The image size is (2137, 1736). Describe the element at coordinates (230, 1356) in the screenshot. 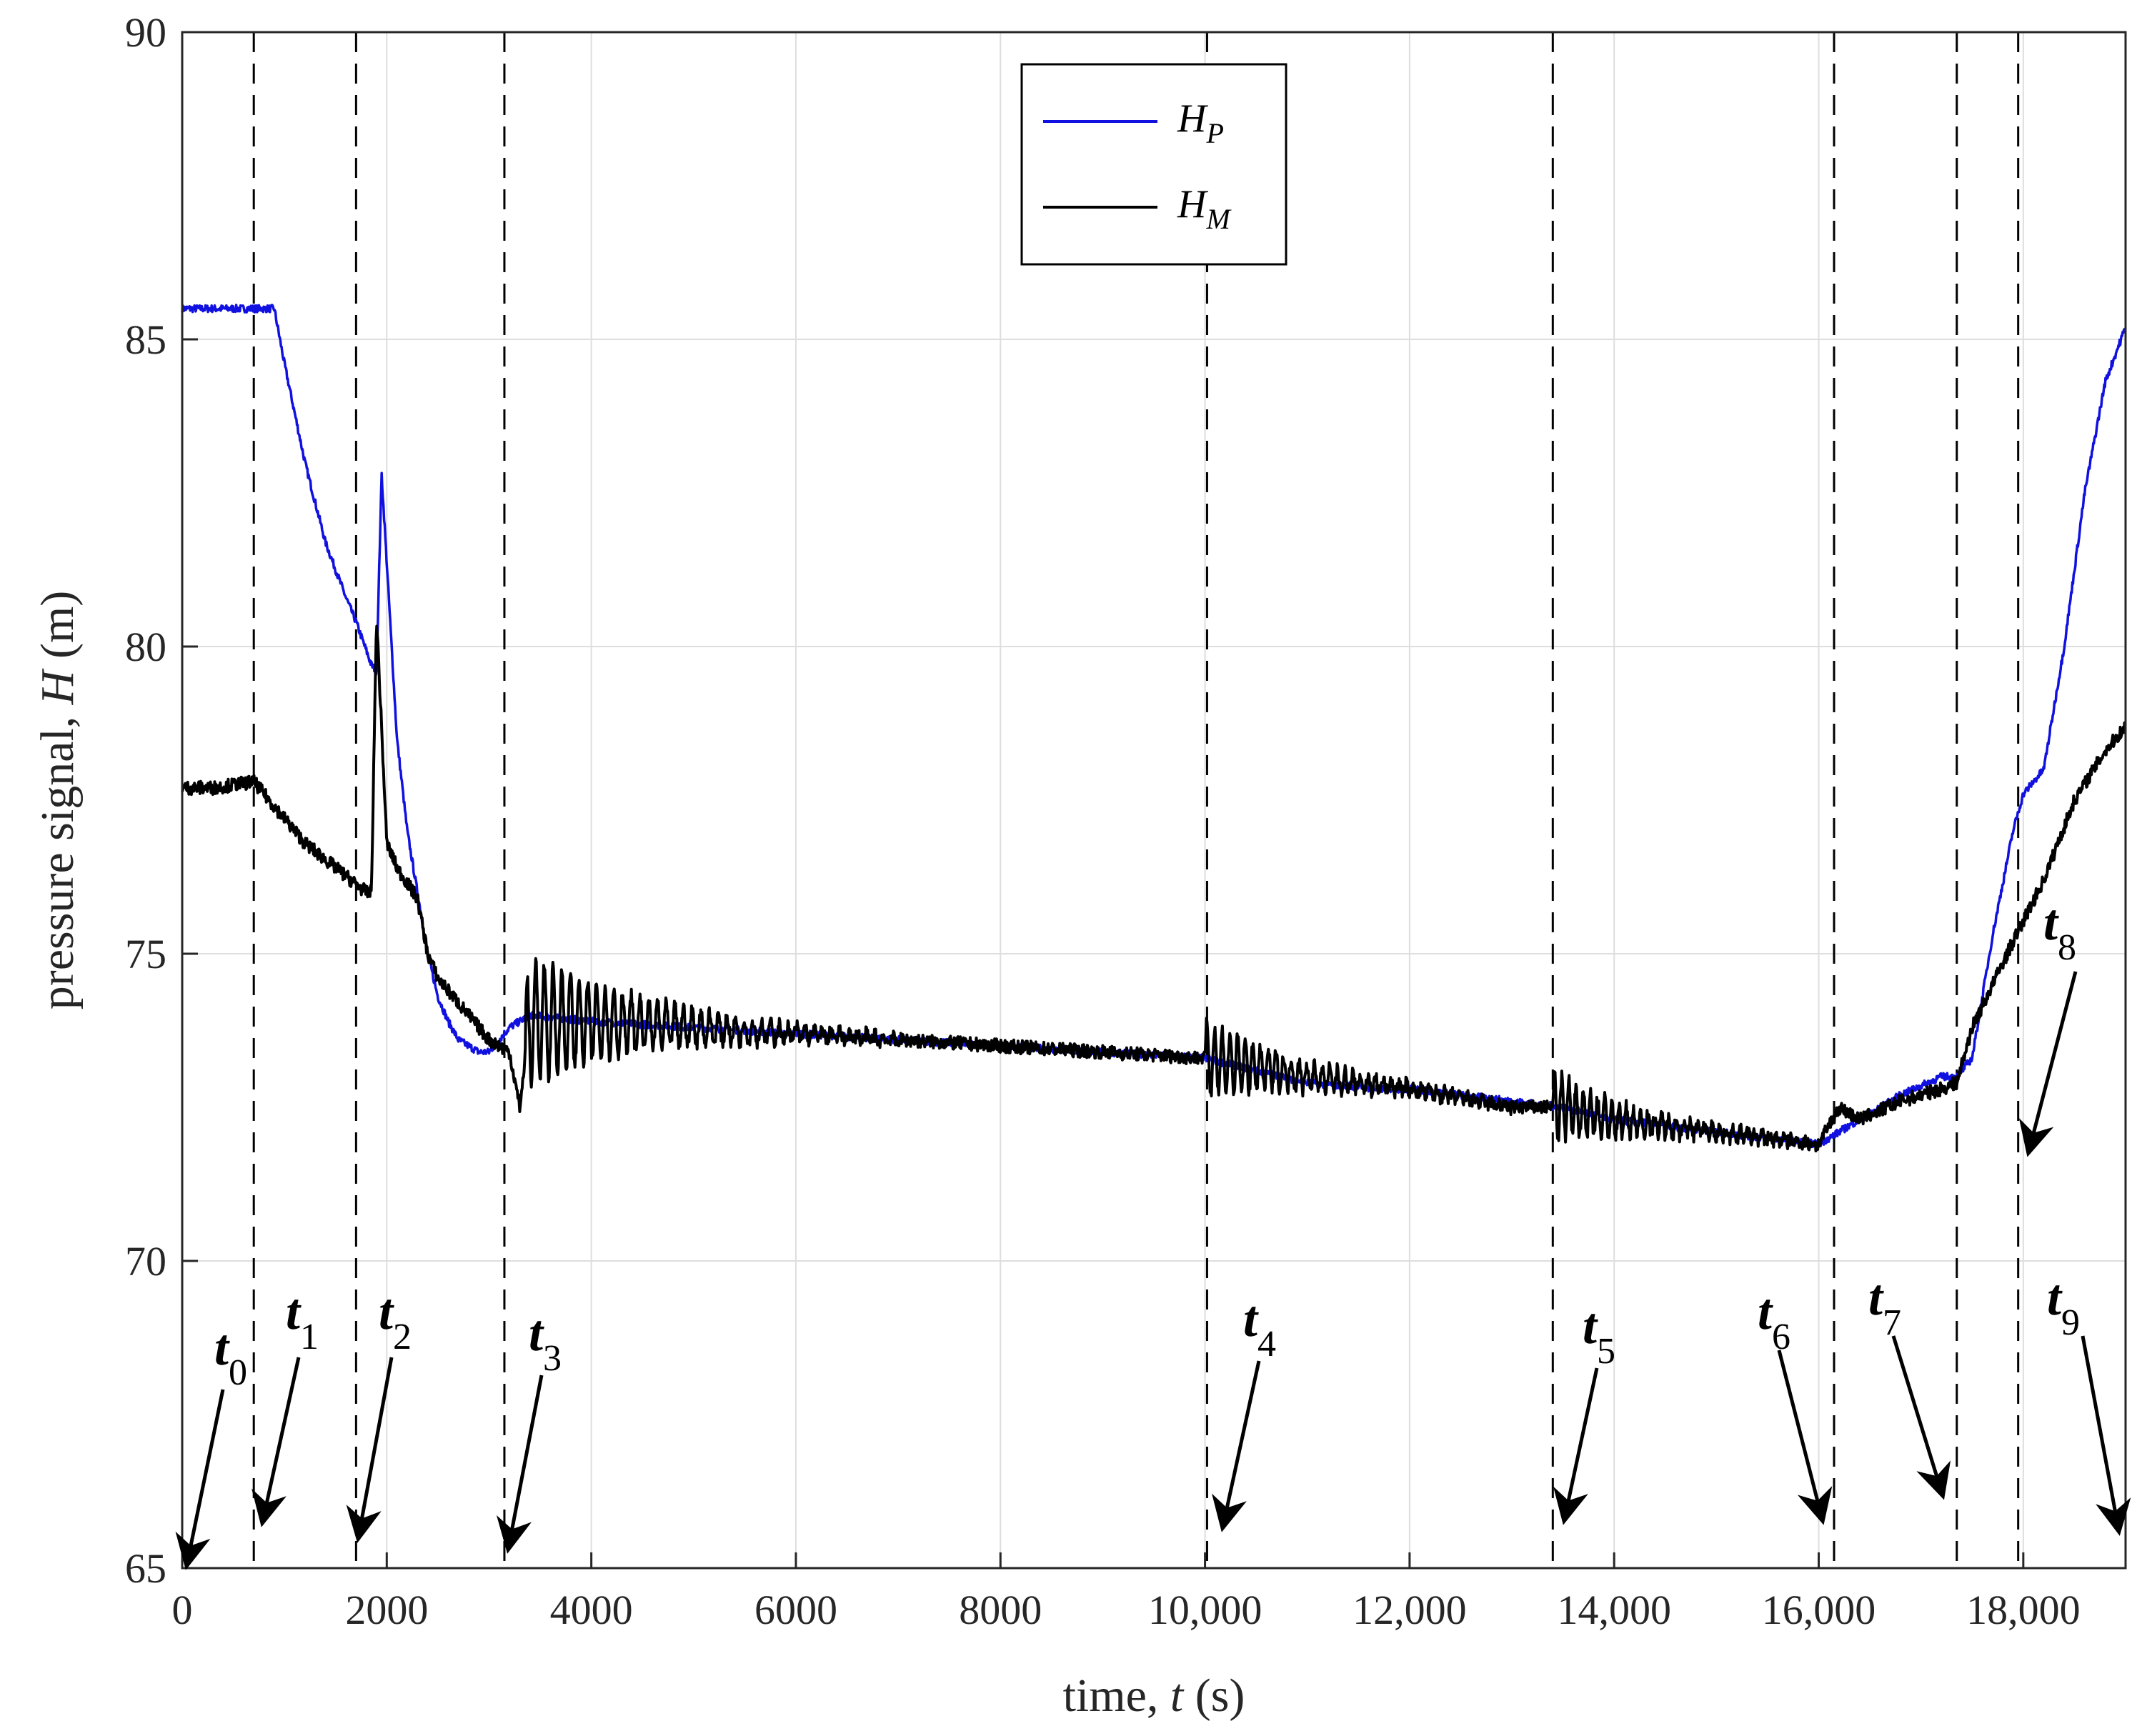

I see `svg-text: t0` at that location.